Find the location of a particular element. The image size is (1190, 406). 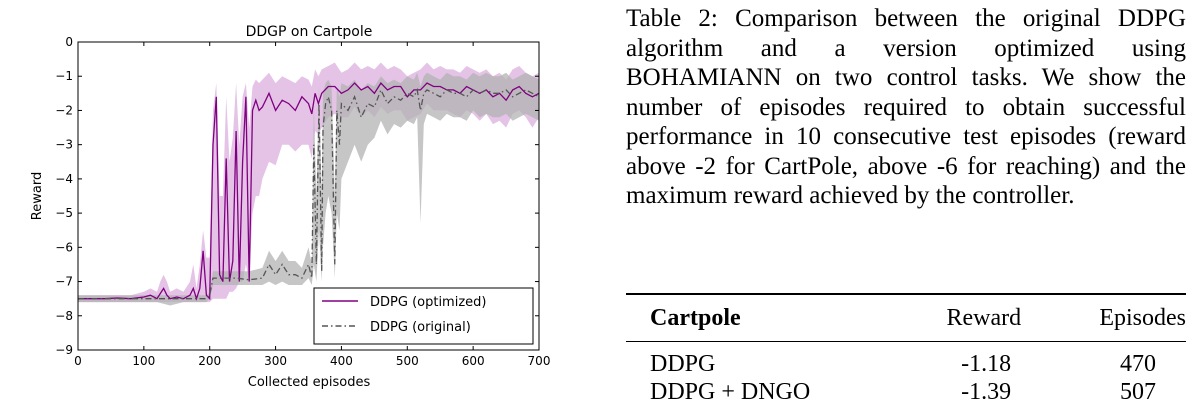

x-axis-label: Collected episodes is located at coordinates (309, 382).